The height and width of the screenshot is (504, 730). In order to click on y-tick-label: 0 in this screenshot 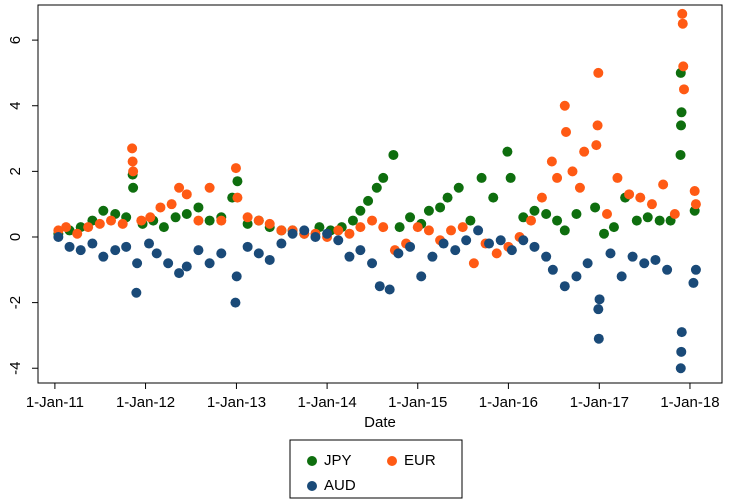, I will do `click(15, 237)`.